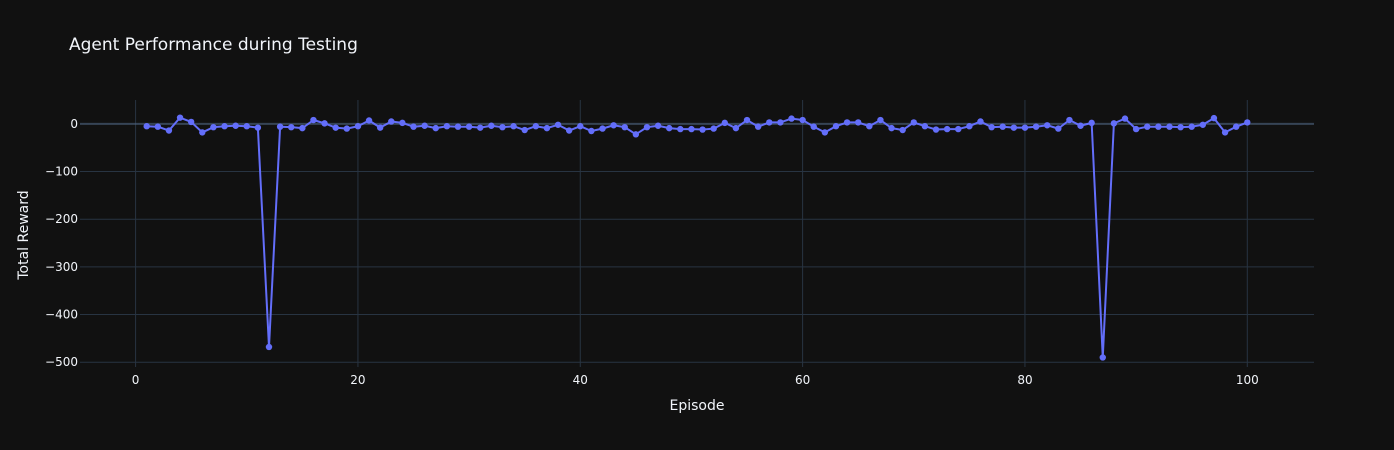  I want to click on x-tick-label: 100, so click(1247, 380).